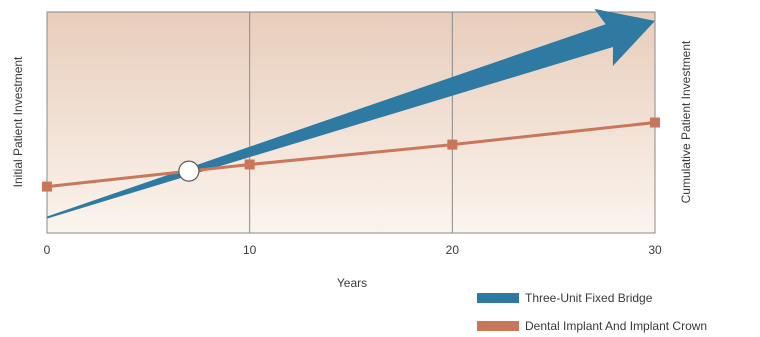 The height and width of the screenshot is (337, 760). I want to click on x-axis-label: Years, so click(352, 283).